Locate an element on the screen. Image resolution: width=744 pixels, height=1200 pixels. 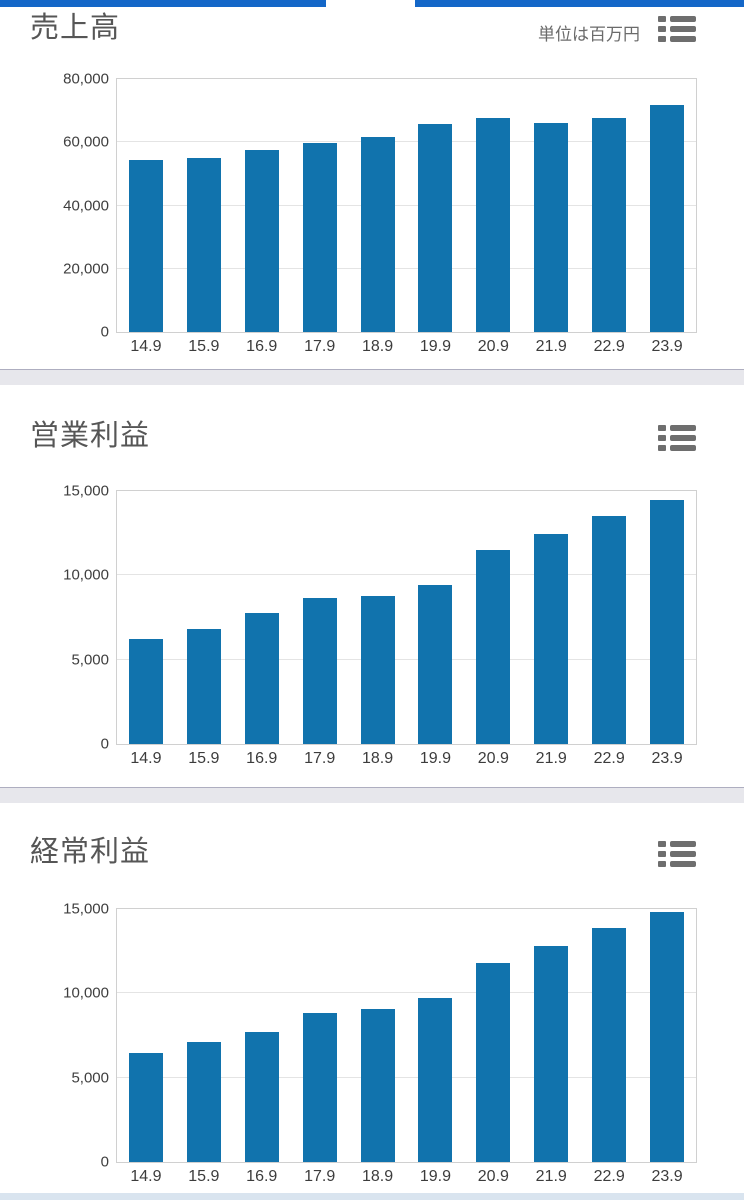
active-tab-indicator is located at coordinates (370, 3).